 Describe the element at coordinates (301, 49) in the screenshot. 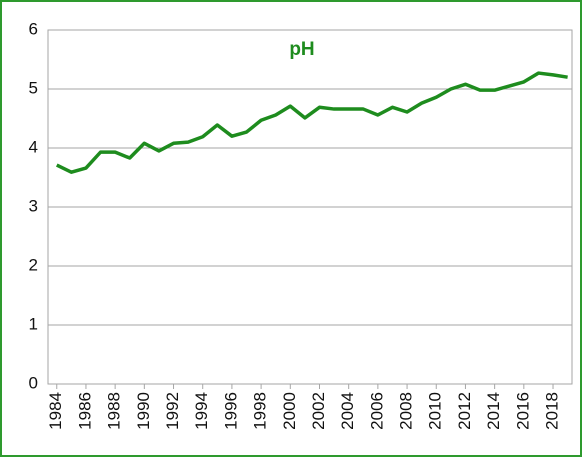

I see `chart-title: pH` at that location.